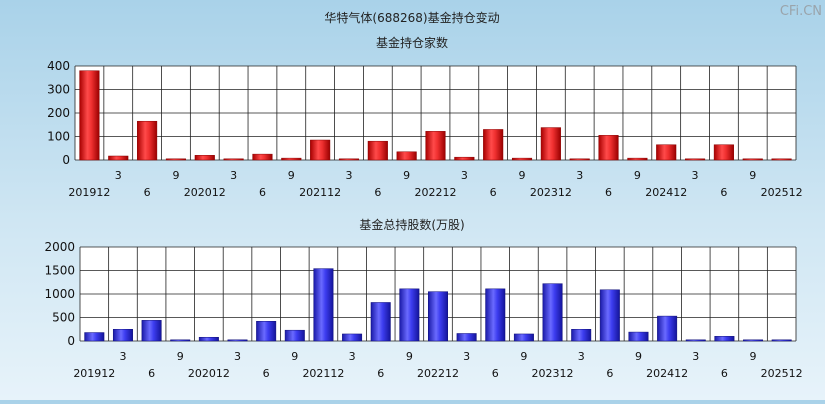 Image resolution: width=825 pixels, height=404 pixels. I want to click on shares-x-tick-label: 201912, so click(94, 373).